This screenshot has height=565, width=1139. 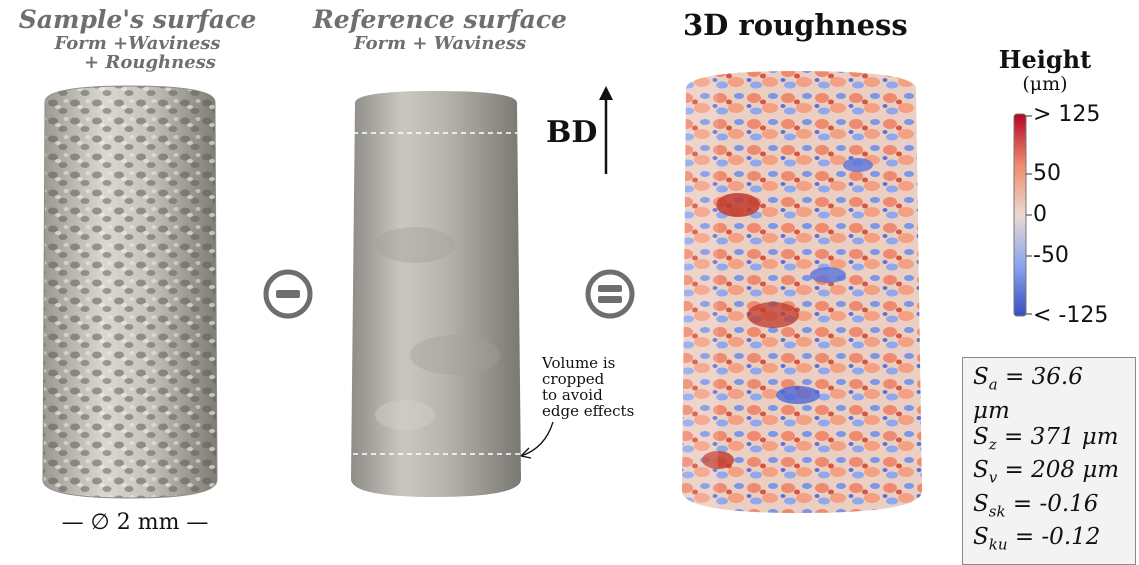 What do you see at coordinates (610, 294) in the screenshot?
I see `equals-circle-icon` at bounding box center [610, 294].